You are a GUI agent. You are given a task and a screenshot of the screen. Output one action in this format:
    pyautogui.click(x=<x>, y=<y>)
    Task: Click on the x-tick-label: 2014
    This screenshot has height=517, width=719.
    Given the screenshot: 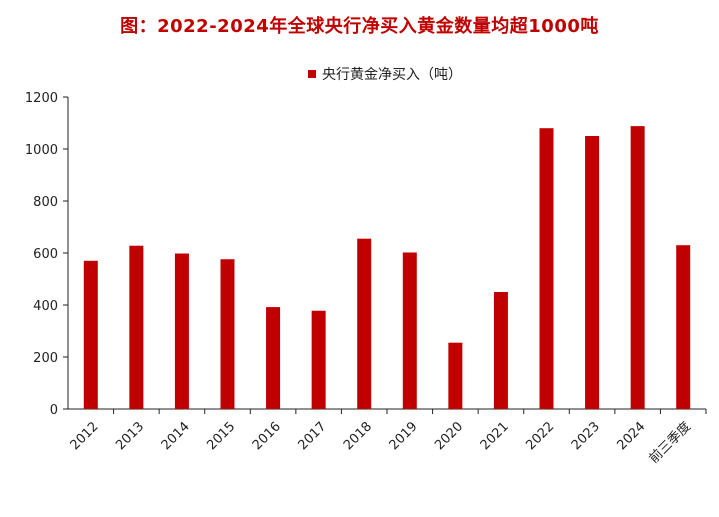 What is the action you would take?
    pyautogui.click(x=176, y=436)
    